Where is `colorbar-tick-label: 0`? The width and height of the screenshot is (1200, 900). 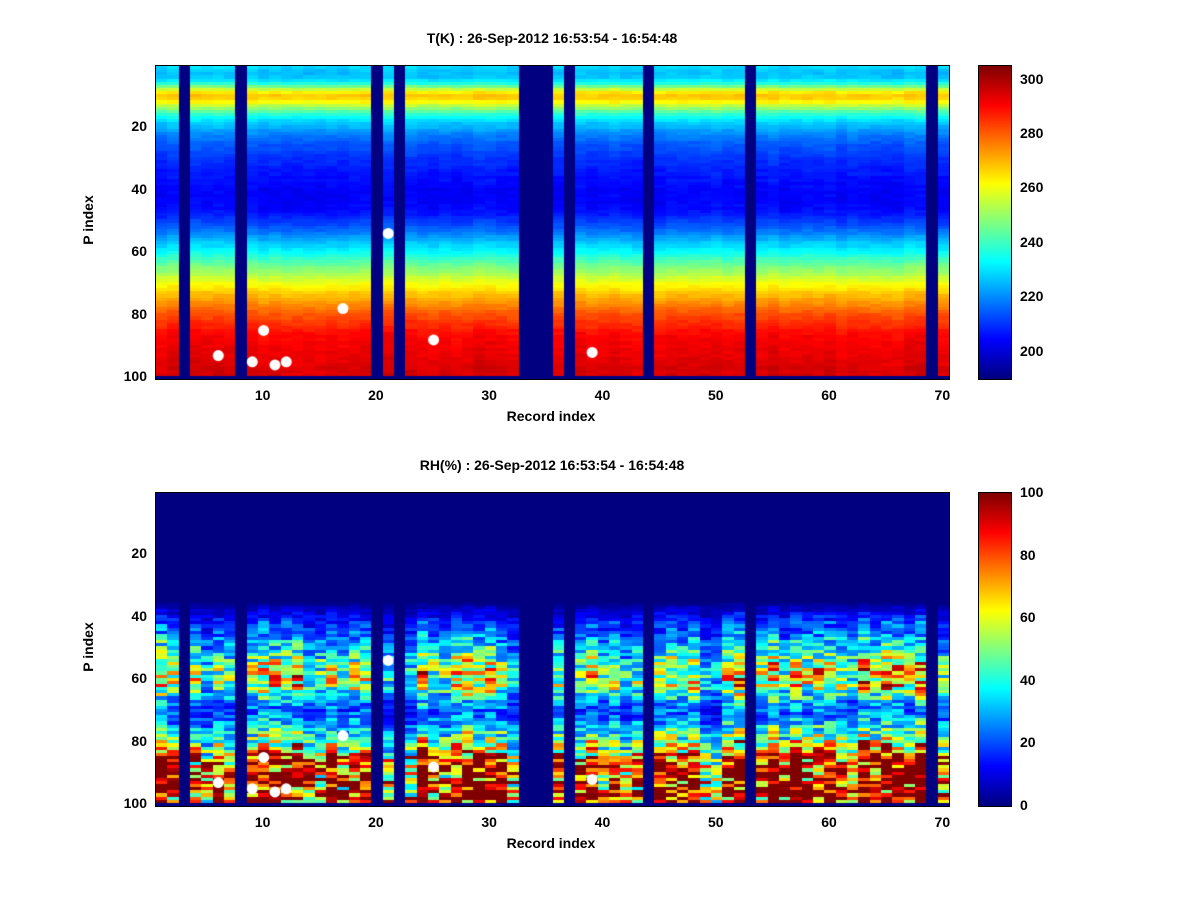 colorbar-tick-label: 0 is located at coordinates (1024, 805).